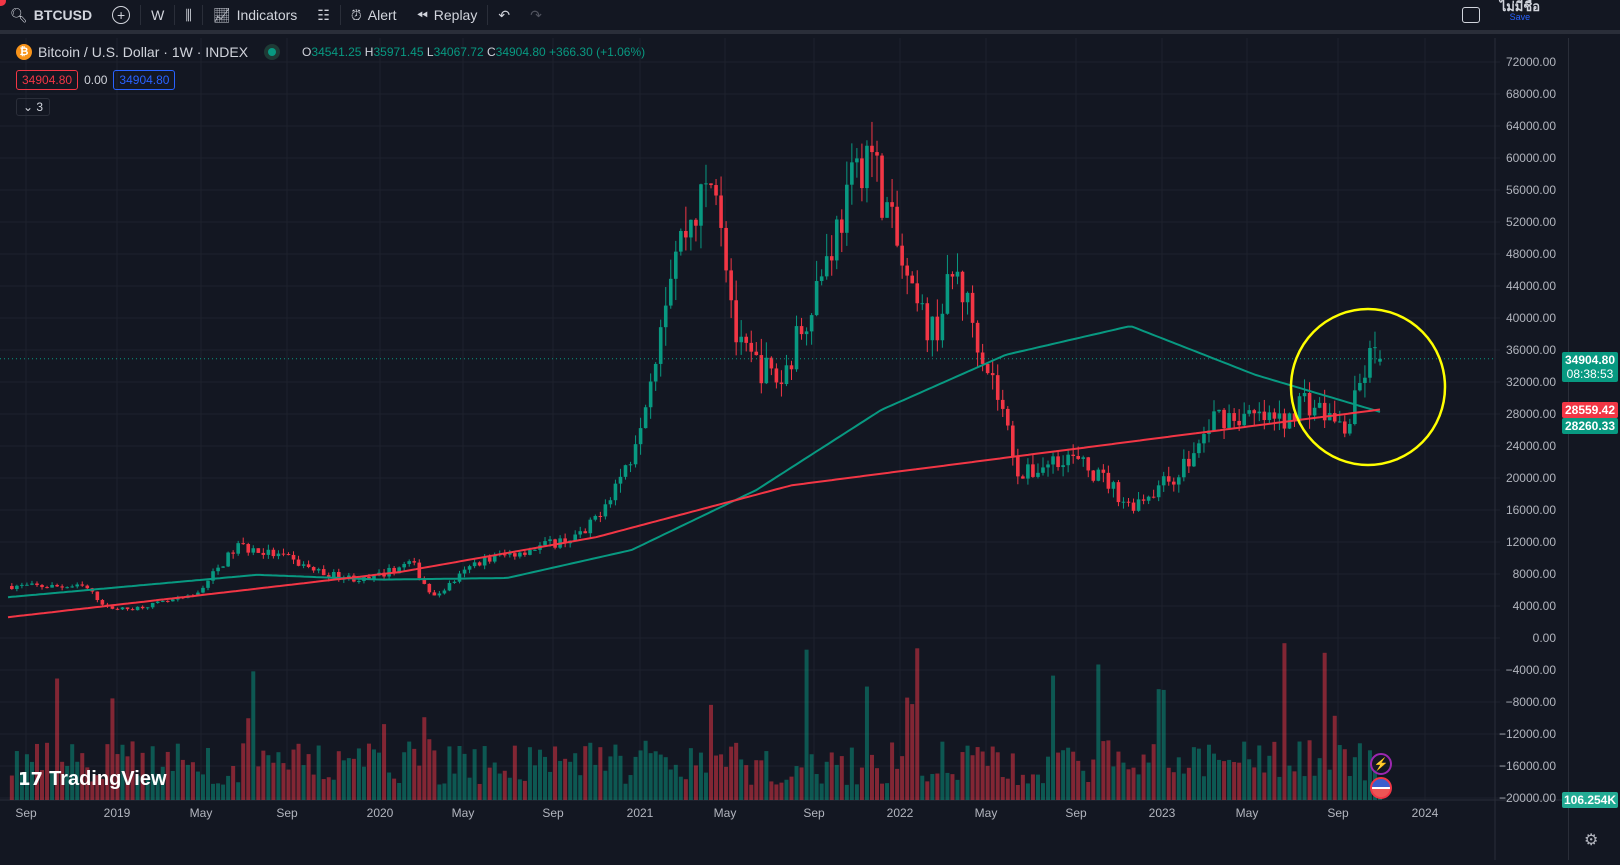 This screenshot has width=1620, height=865. Describe the element at coordinates (201, 813) in the screenshot. I see `time-axis-label: May` at that location.